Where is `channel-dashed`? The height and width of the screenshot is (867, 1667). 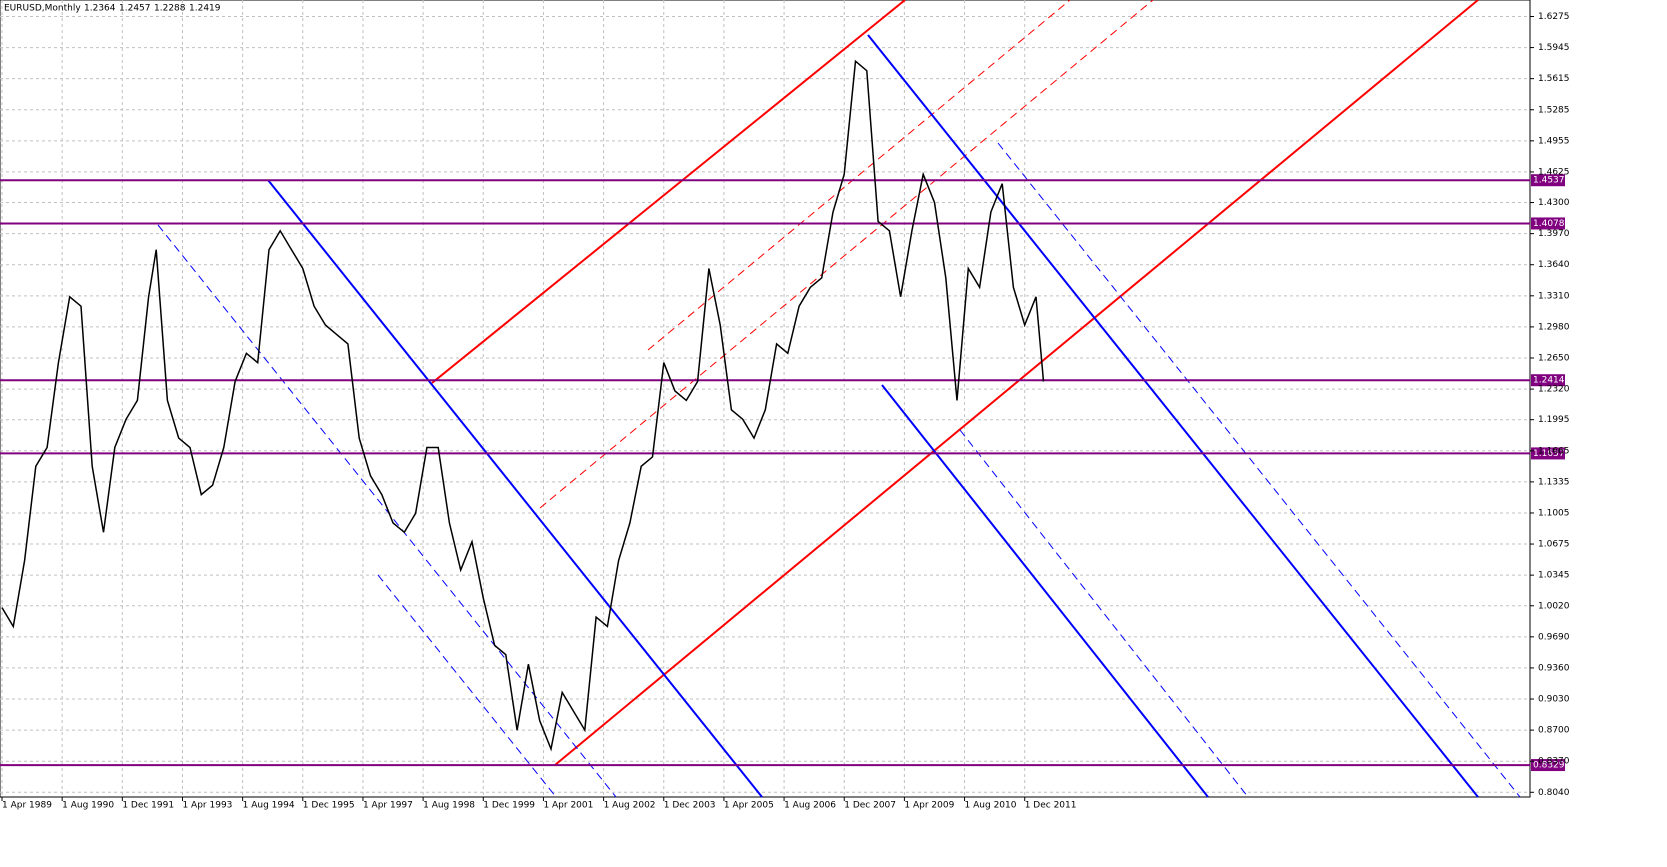 channel-dashed is located at coordinates (467, 686).